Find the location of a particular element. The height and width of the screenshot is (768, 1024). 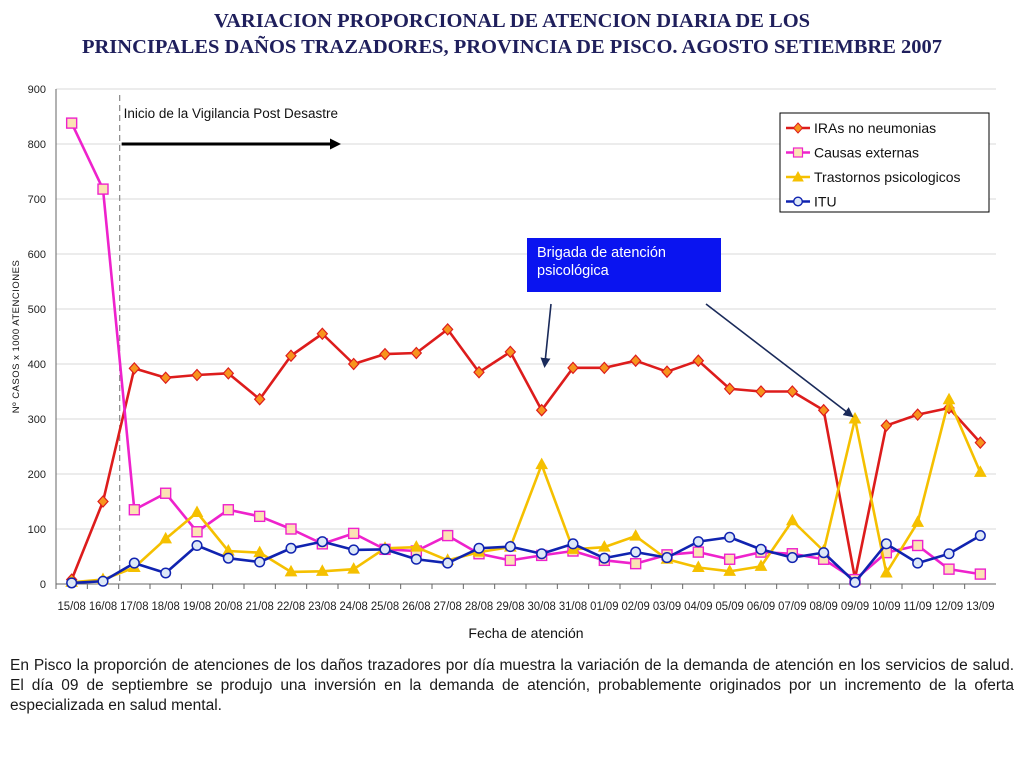

legend-item: Trastornos psicologicos is located at coordinates (873, 177).